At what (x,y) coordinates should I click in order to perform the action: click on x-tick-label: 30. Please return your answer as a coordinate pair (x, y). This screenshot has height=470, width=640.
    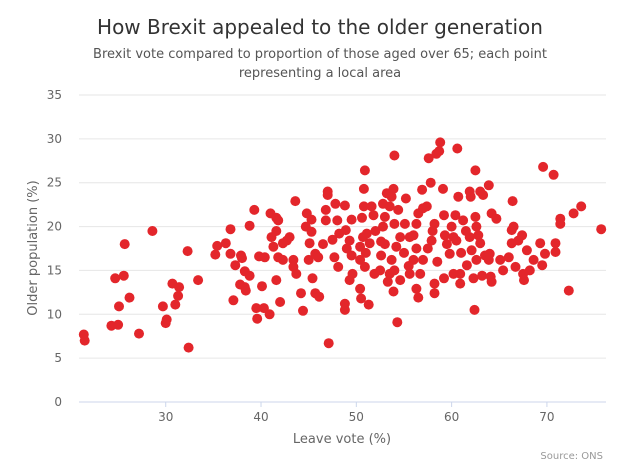
    Looking at the image, I should click on (165, 417).